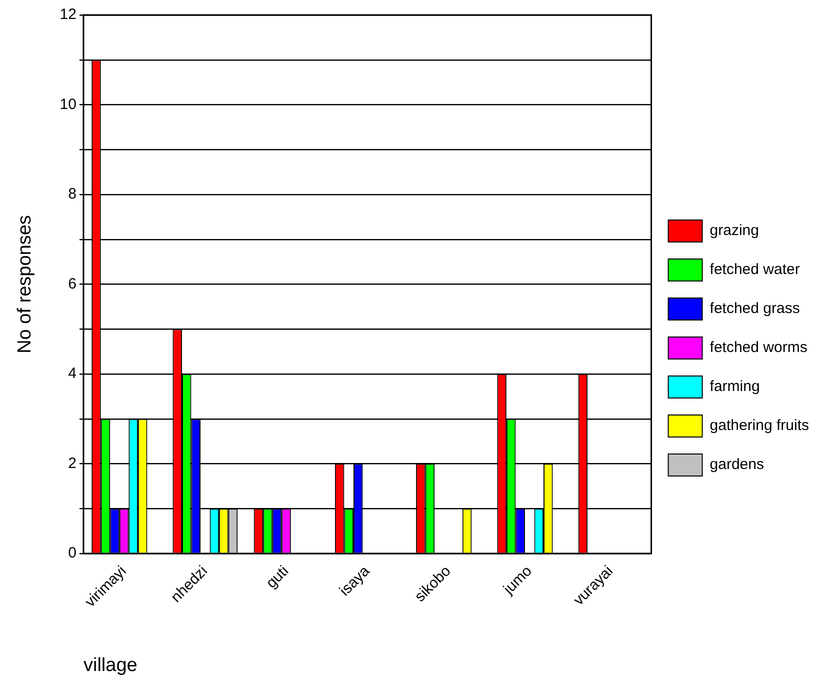 The height and width of the screenshot is (691, 829). What do you see at coordinates (110, 665) in the screenshot?
I see `x-axis-title: village` at bounding box center [110, 665].